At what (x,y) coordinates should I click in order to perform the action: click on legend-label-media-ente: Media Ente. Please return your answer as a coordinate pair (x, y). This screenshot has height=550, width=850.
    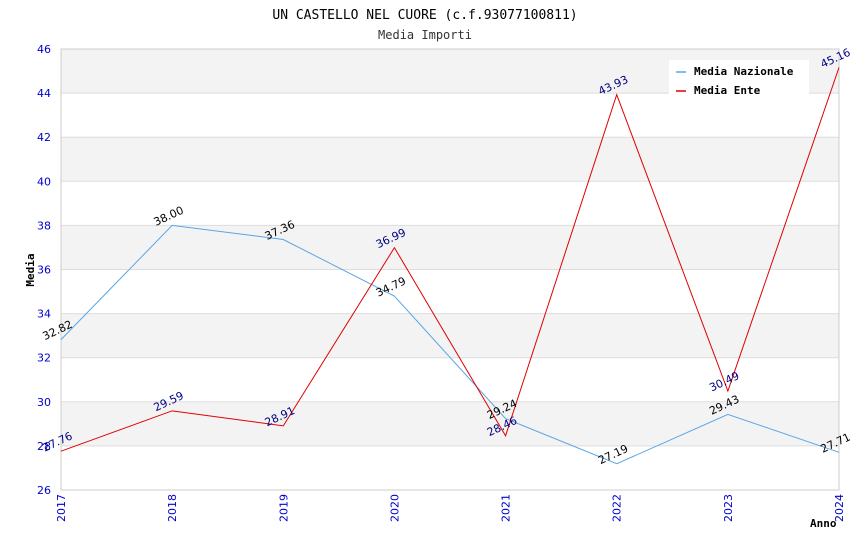
    Looking at the image, I should click on (727, 90).